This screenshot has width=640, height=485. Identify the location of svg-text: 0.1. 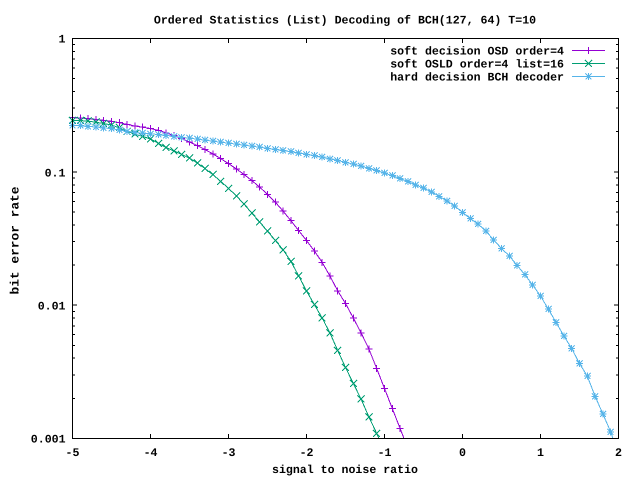
(55, 173).